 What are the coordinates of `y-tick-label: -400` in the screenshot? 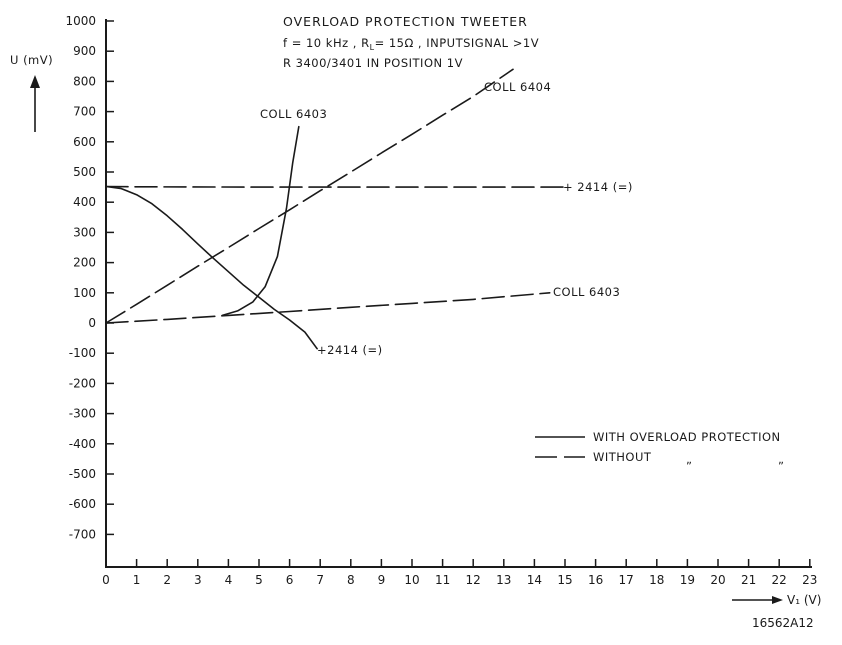 It's located at (82, 444).